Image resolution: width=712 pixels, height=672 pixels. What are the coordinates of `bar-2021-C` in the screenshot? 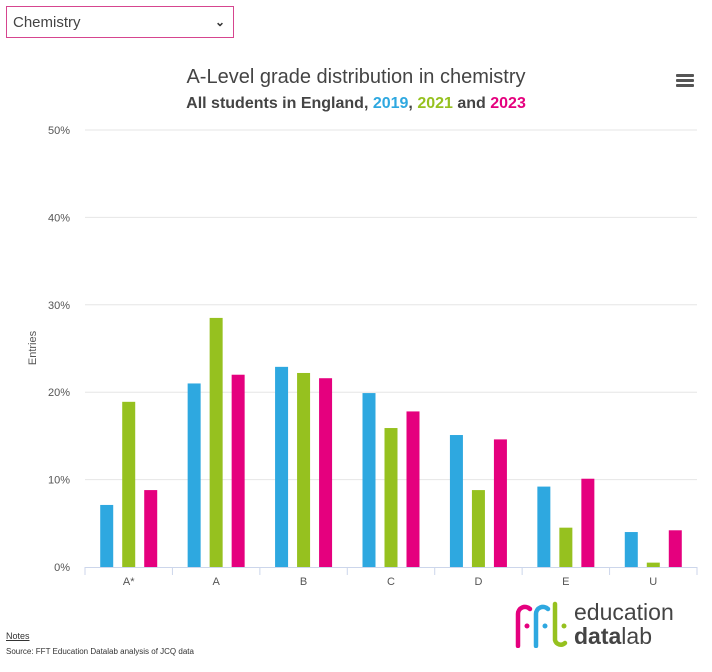 It's located at (391, 497).